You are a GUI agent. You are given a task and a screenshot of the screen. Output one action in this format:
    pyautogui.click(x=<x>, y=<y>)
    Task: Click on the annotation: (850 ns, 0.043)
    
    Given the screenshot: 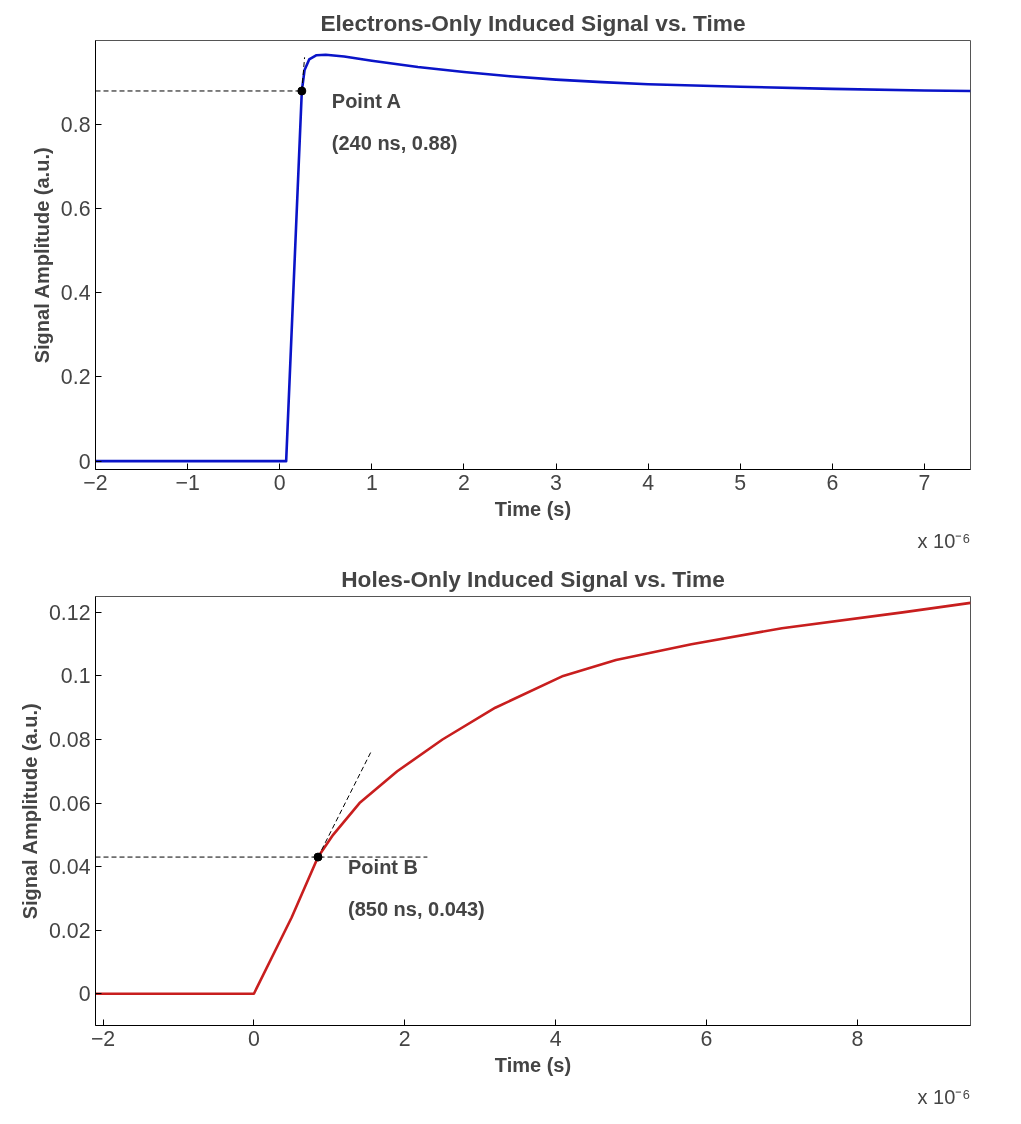 What is the action you would take?
    pyautogui.click(x=416, y=909)
    